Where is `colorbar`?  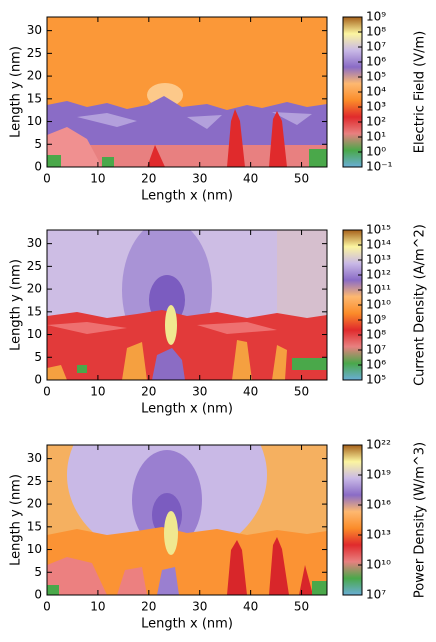 colorbar is located at coordinates (352, 520).